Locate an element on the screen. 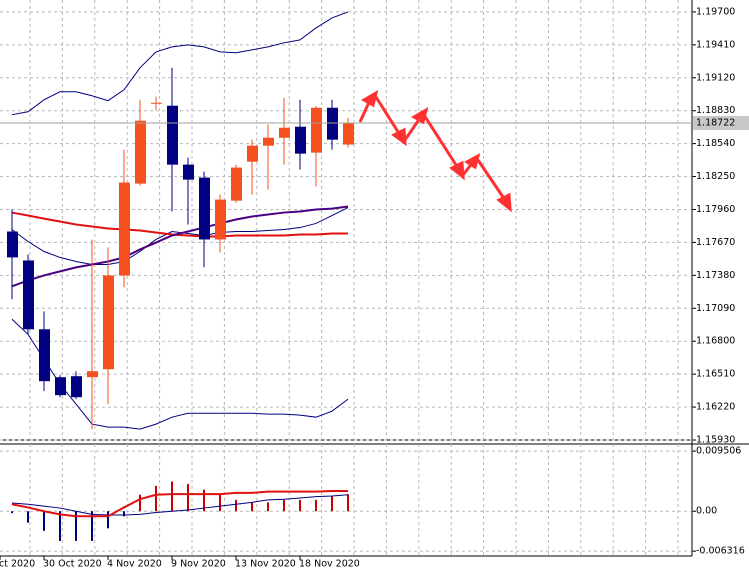 The height and width of the screenshot is (571, 749). x-tick-label: 9 Nov 2020 is located at coordinates (198, 564).